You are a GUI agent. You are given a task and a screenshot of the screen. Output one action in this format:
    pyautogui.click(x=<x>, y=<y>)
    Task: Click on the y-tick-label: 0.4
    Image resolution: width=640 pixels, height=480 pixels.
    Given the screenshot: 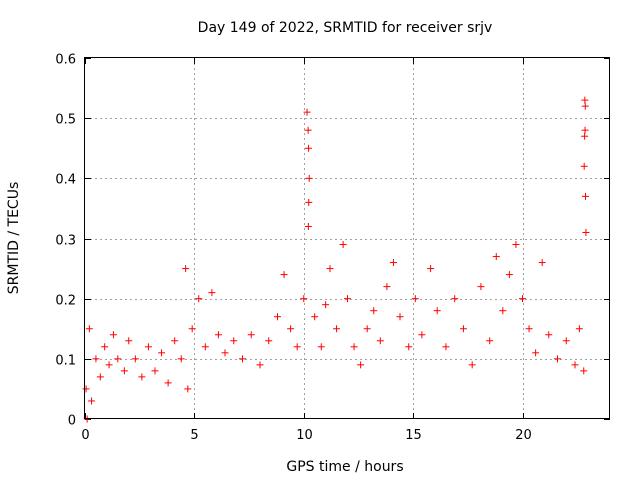 What is the action you would take?
    pyautogui.click(x=65, y=180)
    